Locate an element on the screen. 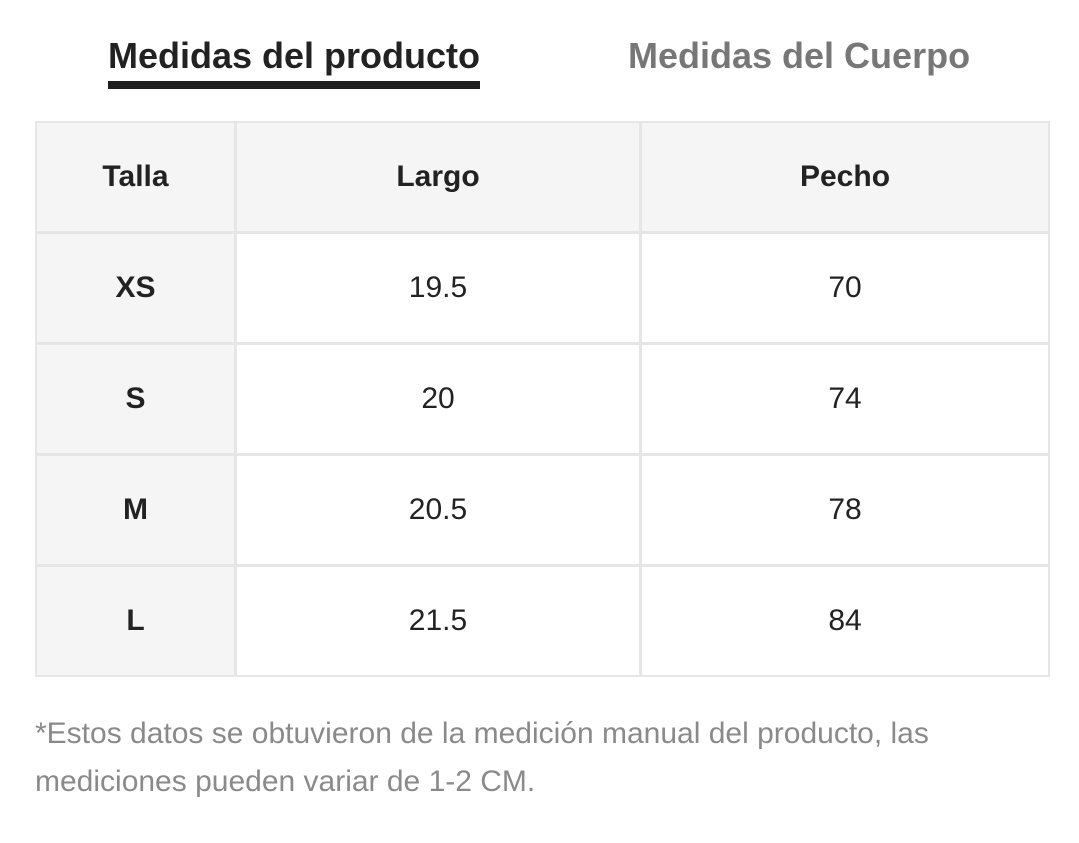  tab-product-measurements-label: Medidas del producto is located at coordinates (294, 55).